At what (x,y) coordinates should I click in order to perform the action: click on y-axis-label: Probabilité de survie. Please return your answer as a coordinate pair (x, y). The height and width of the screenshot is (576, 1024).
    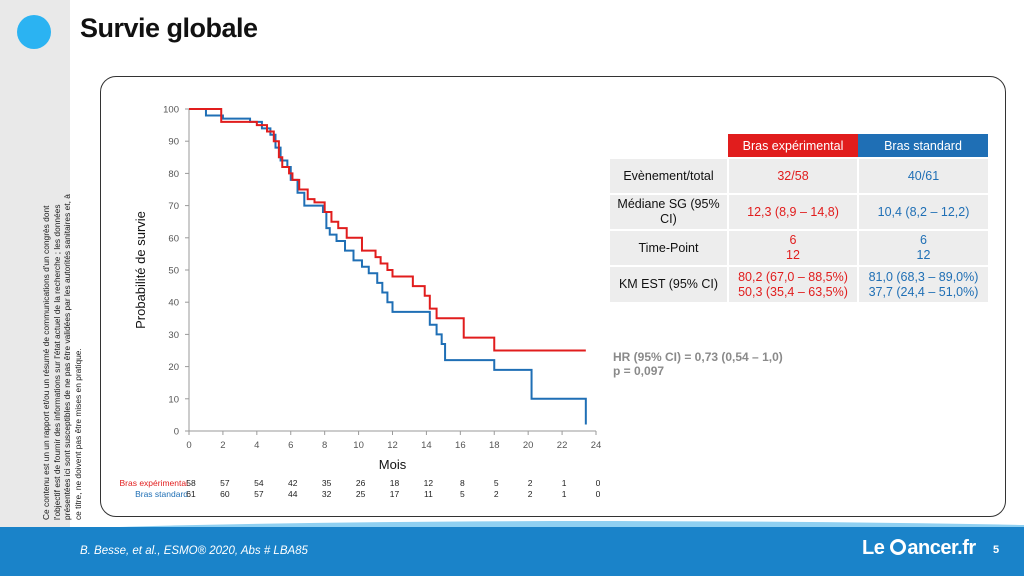
    Looking at the image, I should click on (140, 270).